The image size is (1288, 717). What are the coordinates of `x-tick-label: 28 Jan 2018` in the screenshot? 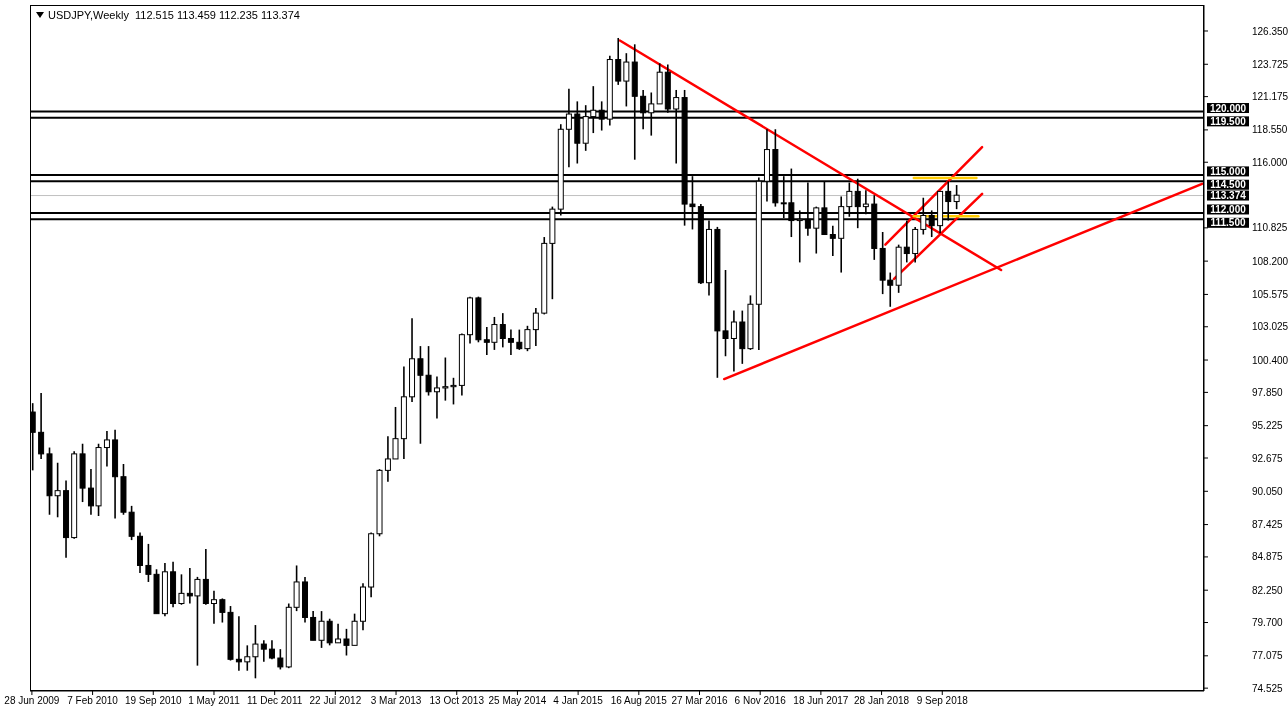 It's located at (882, 701).